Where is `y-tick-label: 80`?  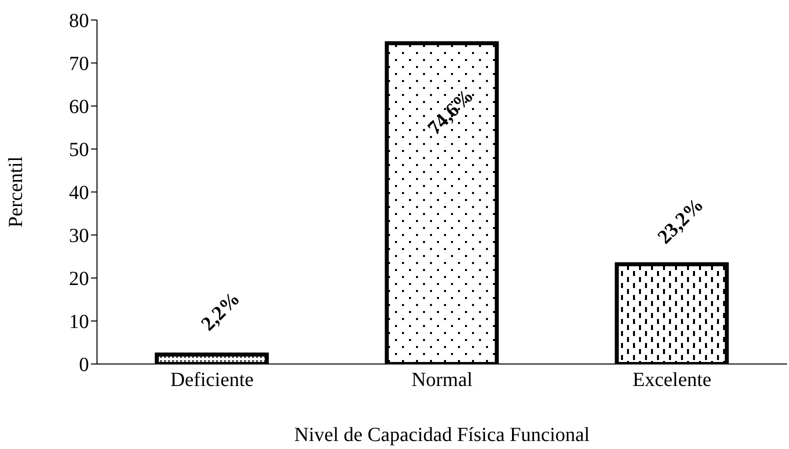 y-tick-label: 80 is located at coordinates (79, 21).